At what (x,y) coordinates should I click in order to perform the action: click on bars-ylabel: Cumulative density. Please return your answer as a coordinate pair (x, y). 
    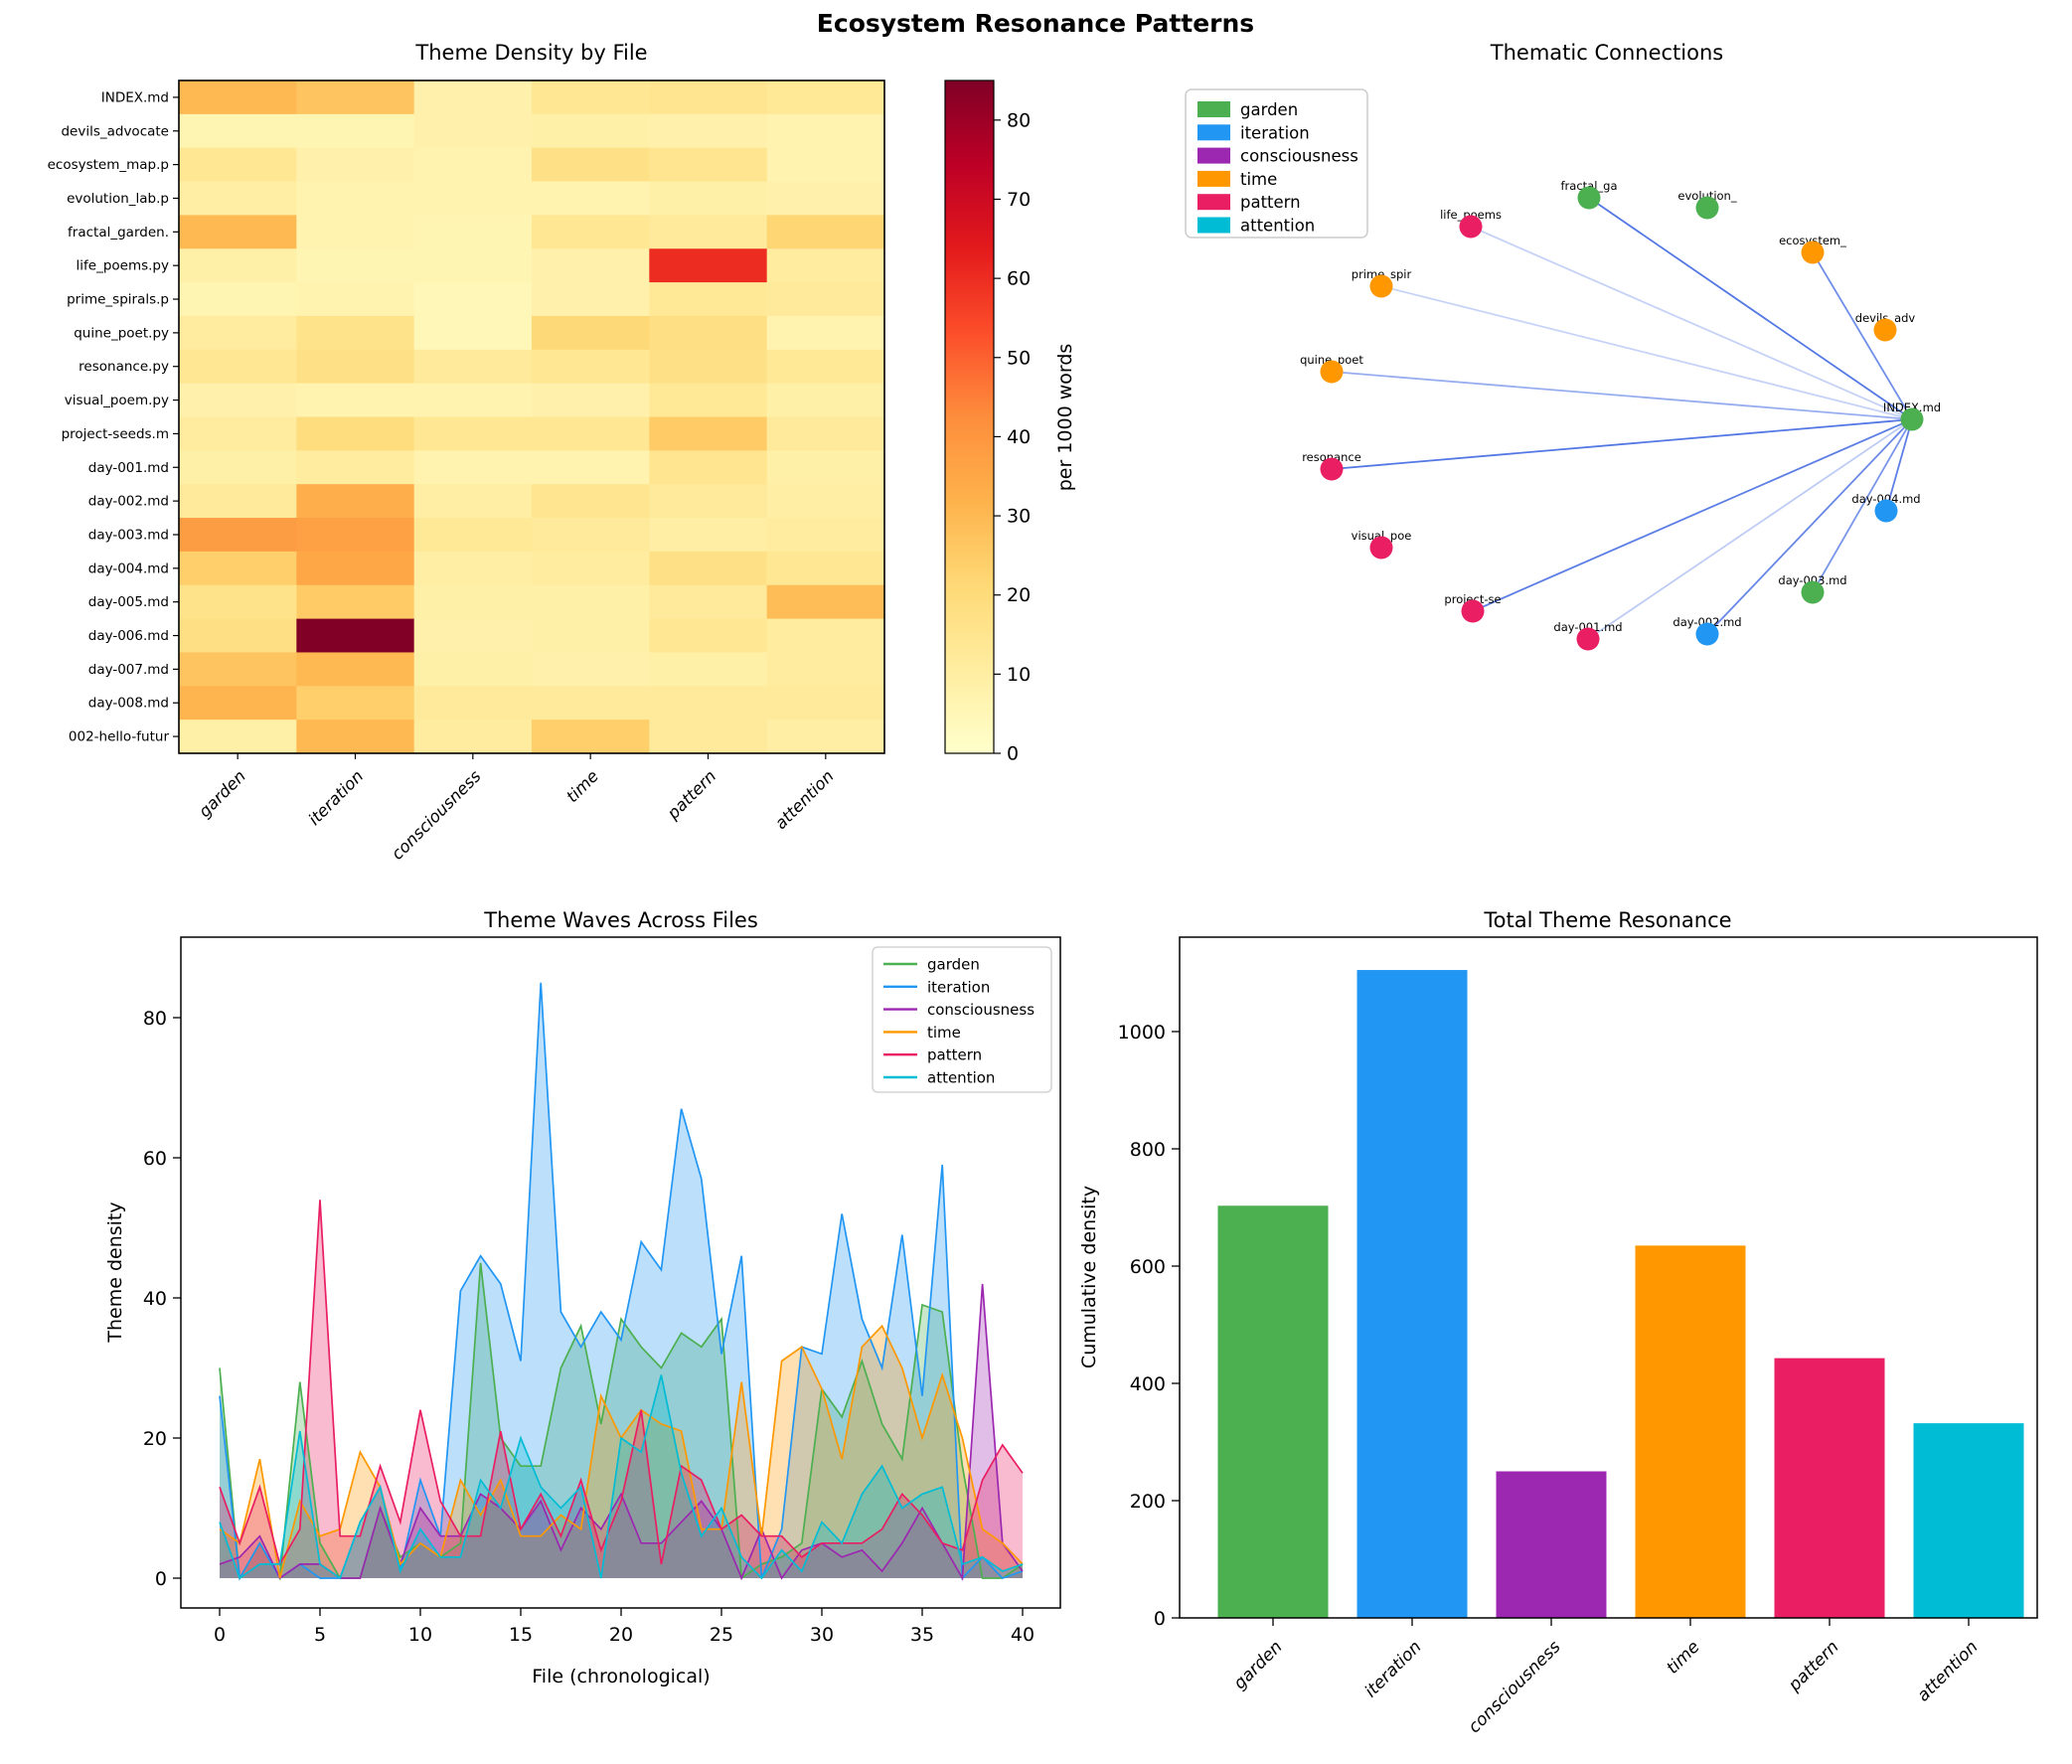
    Looking at the image, I should click on (1089, 1277).